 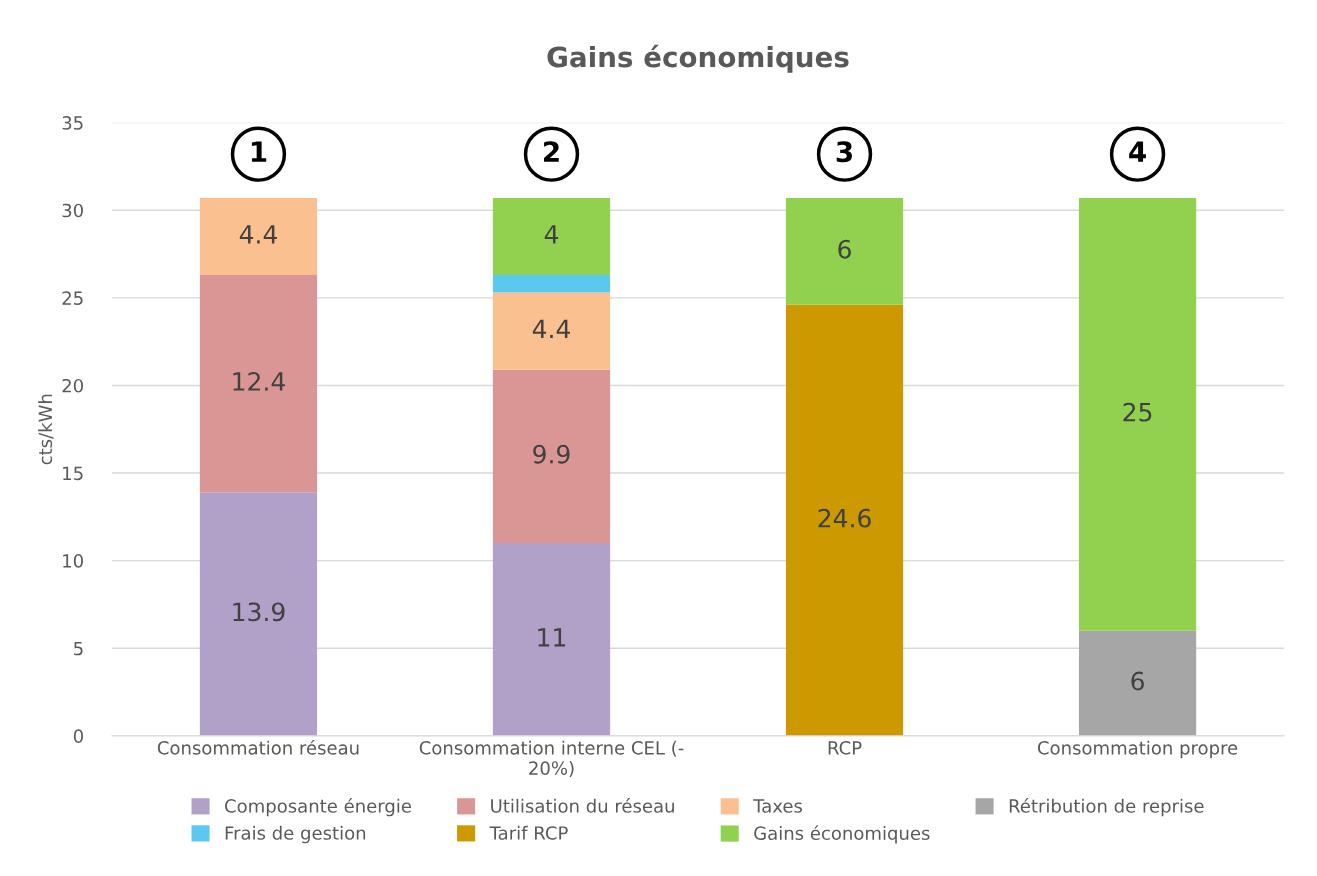 I want to click on legend-label: Taxes, so click(x=778, y=806).